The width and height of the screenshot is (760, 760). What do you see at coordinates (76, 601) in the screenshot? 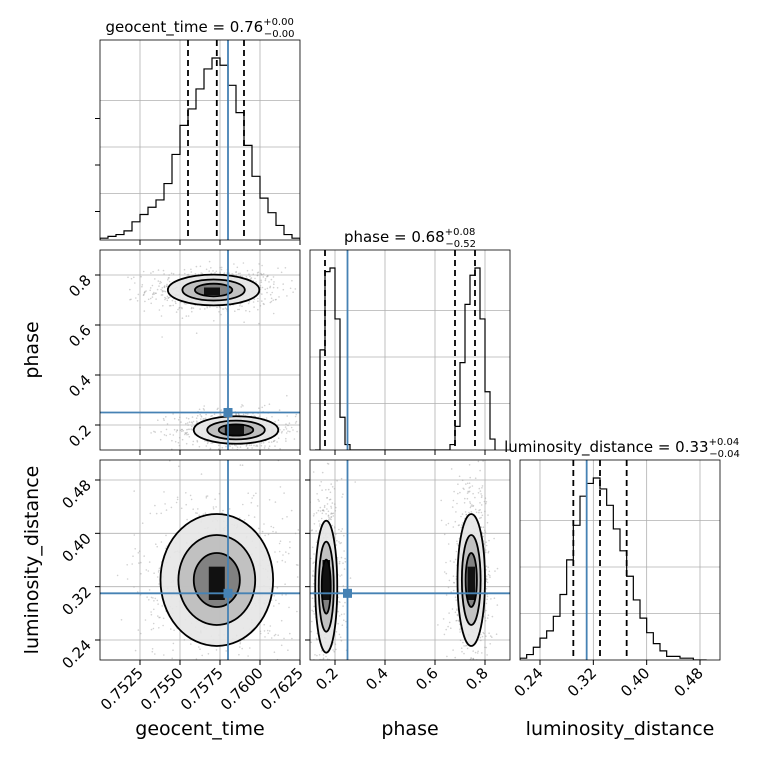
I see `density-panel-geocent-time-vs-luminosity-distance-ytick-label-1: 0.32` at bounding box center [76, 601].